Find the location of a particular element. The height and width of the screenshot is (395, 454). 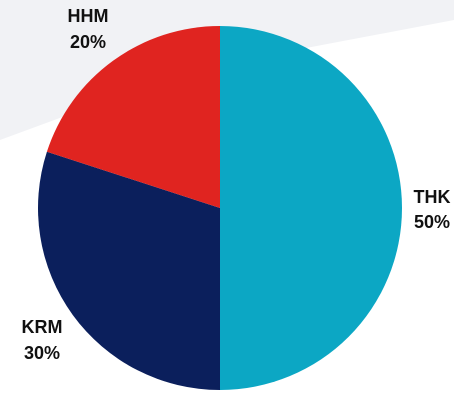

slice-value-krm: 30% is located at coordinates (42, 353).